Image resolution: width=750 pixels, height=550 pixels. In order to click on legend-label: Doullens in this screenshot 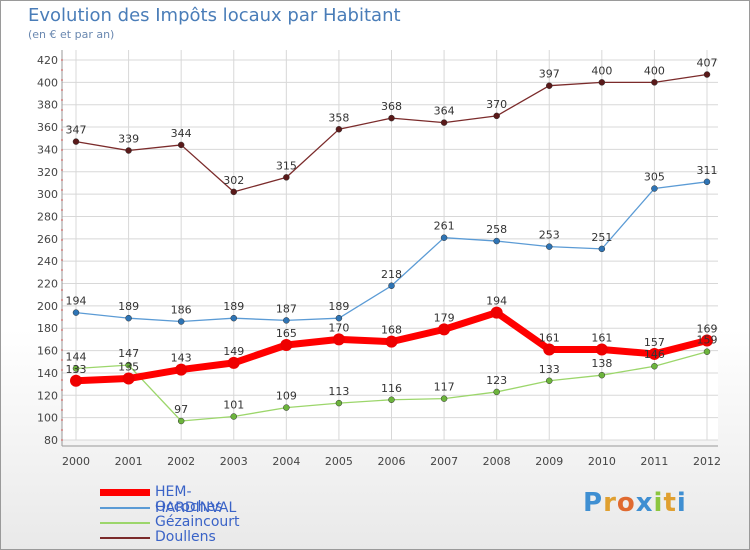, I will do `click(185, 537)`.